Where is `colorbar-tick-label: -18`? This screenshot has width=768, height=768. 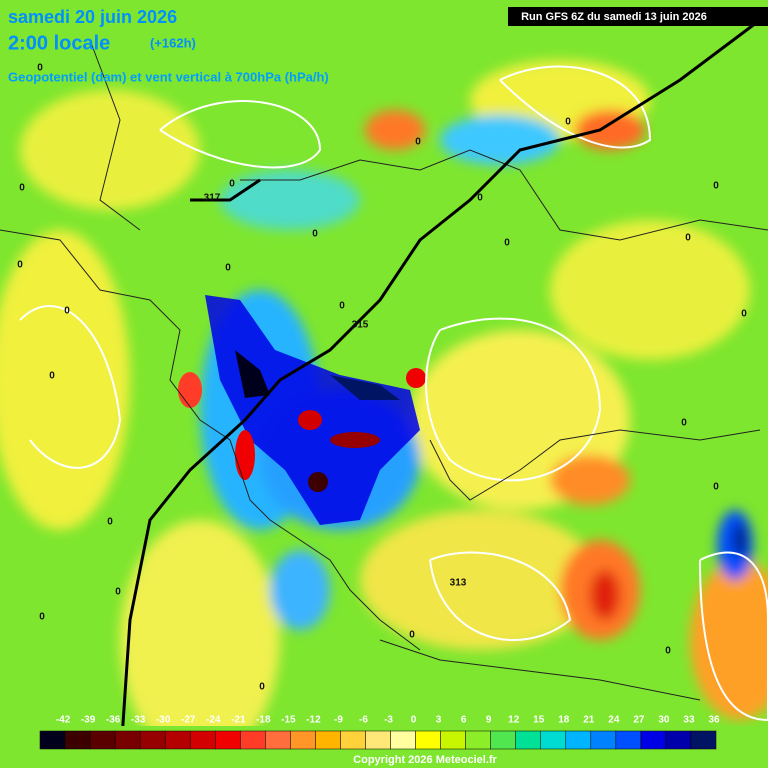
colorbar-tick-label: -18 is located at coordinates (263, 720).